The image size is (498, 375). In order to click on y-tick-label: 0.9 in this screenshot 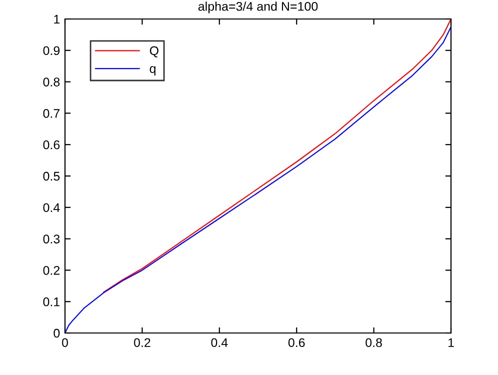, I will do `click(51, 51)`.